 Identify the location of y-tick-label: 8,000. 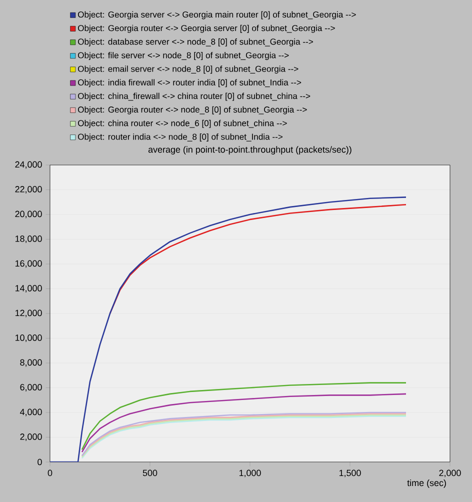
(31, 363).